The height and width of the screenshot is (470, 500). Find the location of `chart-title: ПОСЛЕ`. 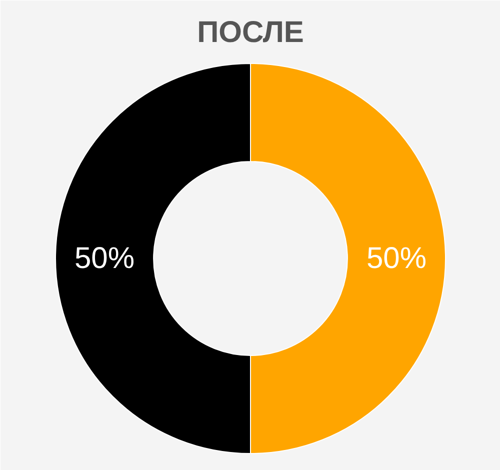

chart-title: ПОСЛЕ is located at coordinates (250, 32).